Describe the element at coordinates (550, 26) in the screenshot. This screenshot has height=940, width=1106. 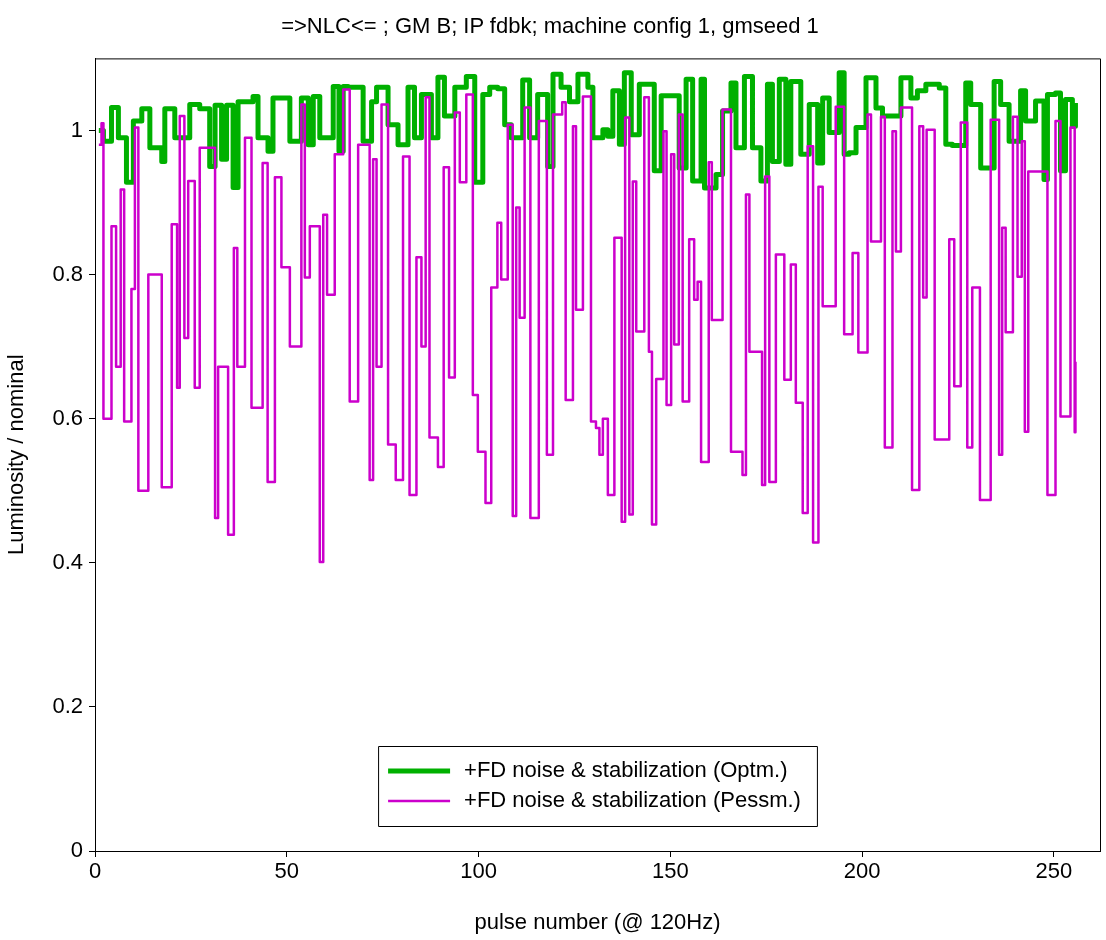
I see `chart-title: =>NLC<= ; GM B; IP fdbk; machine config 1, gmseed 1` at that location.